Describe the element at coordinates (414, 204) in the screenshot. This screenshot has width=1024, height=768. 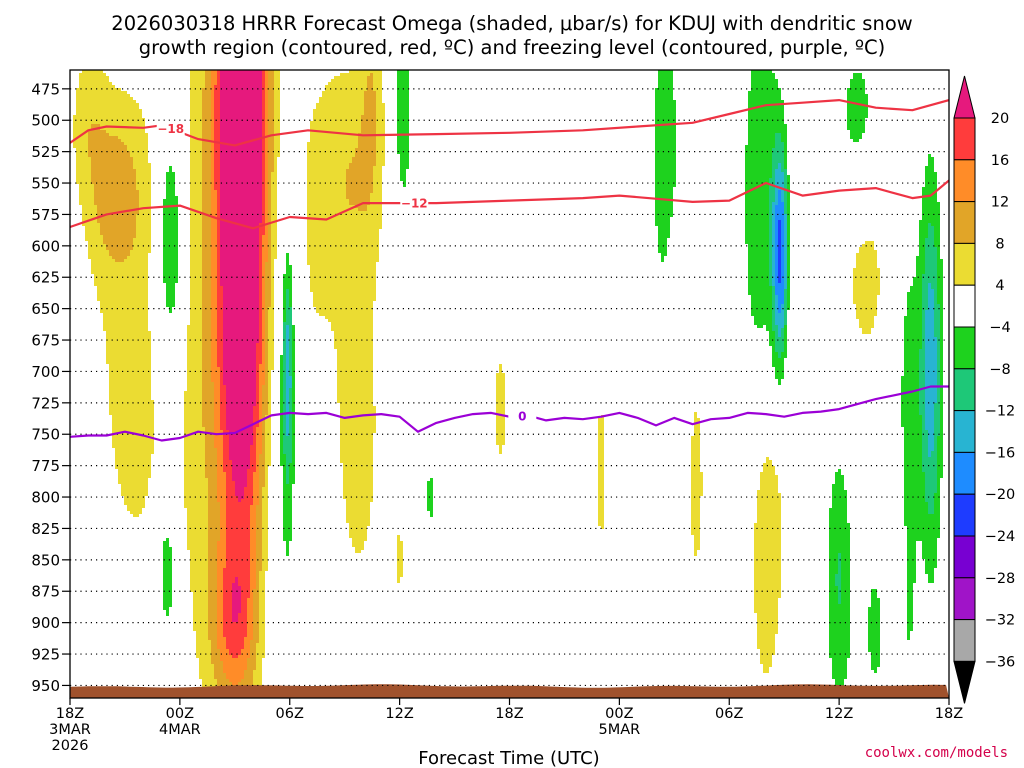
I see `contour-label: −12` at that location.